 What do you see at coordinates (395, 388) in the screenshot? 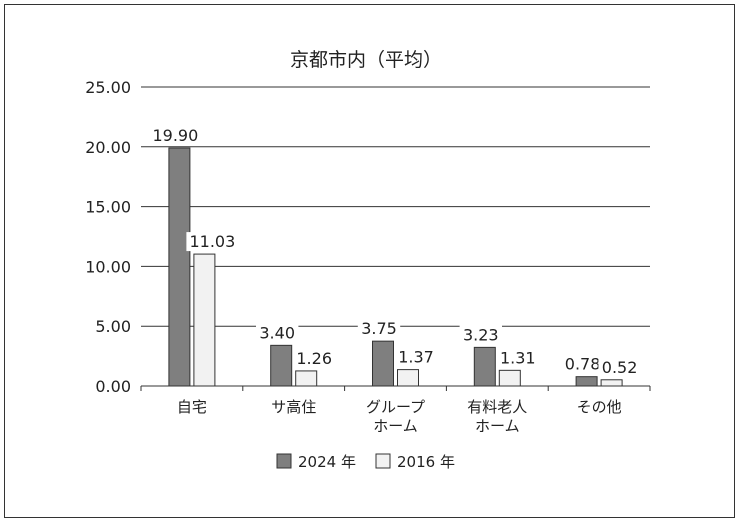
I see `x-axis` at bounding box center [395, 388].